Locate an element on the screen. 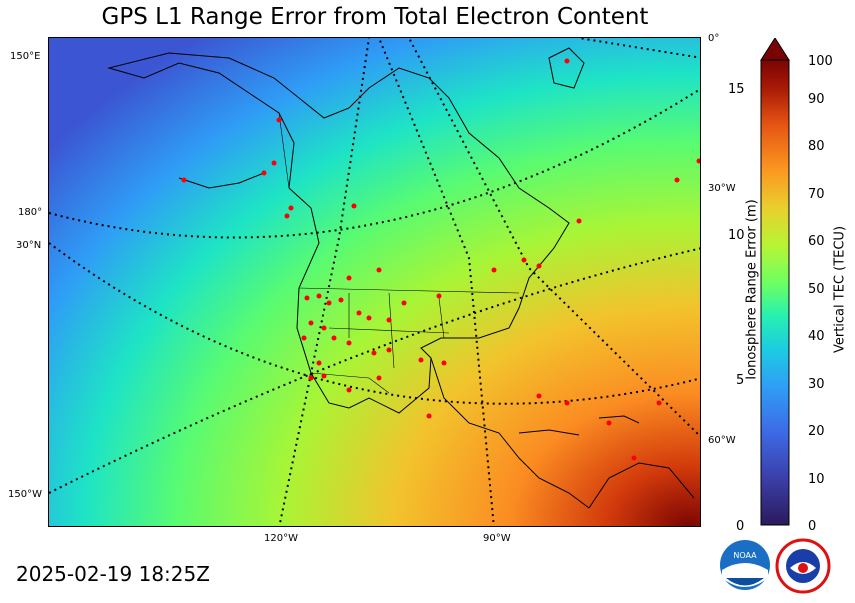 The image size is (855, 603). tec-tick: 0 is located at coordinates (812, 526).